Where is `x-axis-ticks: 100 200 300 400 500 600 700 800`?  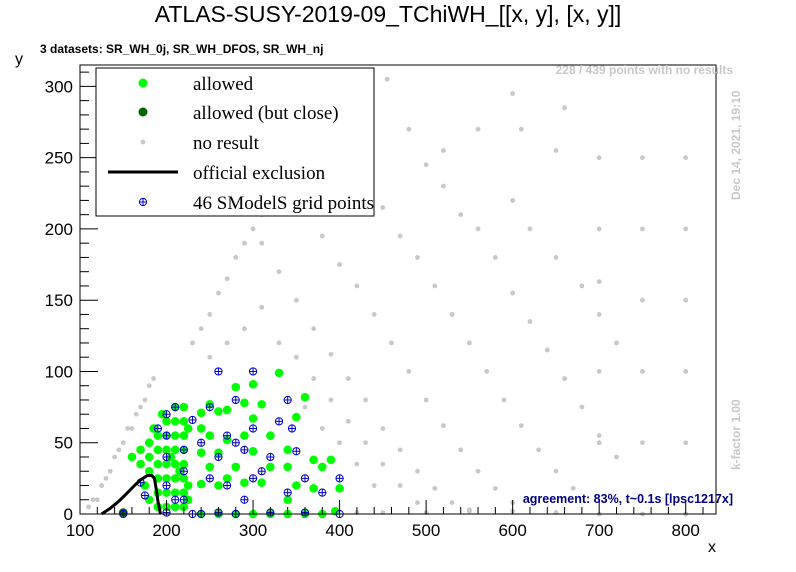 x-axis-ticks: 100 200 300 400 500 600 700 800 is located at coordinates (385, 520).